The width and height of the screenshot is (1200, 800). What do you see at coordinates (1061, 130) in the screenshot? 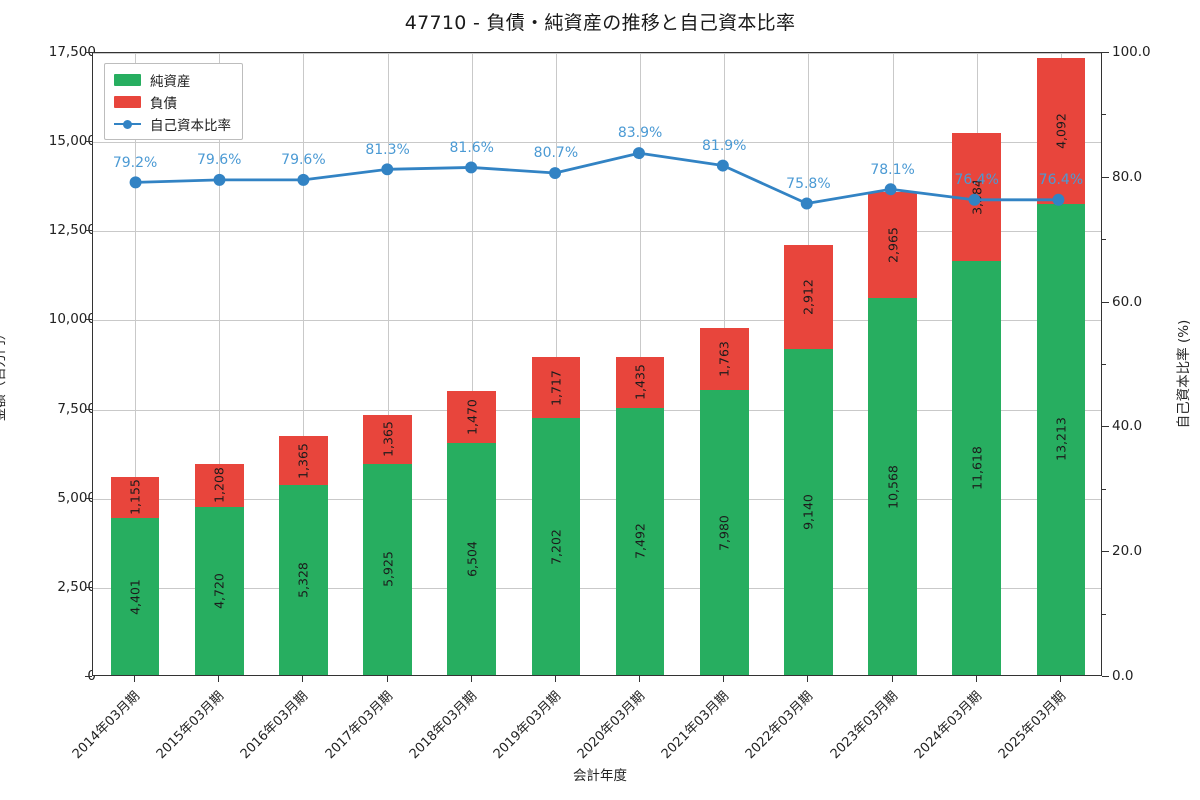
I see `bar-segment-liabilities: 4,092` at bounding box center [1061, 130].